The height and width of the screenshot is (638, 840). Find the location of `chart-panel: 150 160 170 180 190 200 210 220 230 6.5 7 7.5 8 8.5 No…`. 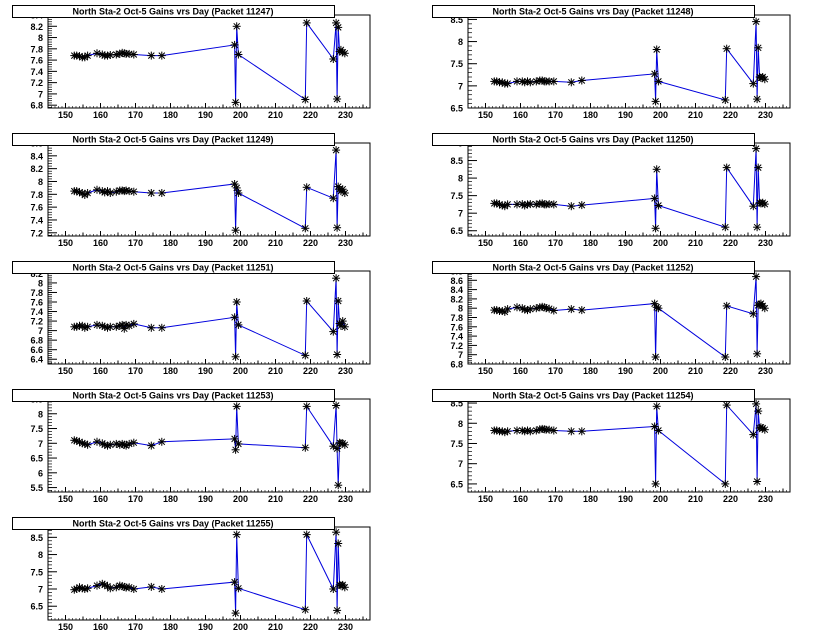

chart-panel: 150 160 170 180 190 200 210 220 230 6.5 7 7.5 8 8.5 No… is located at coordinates (191, 574).